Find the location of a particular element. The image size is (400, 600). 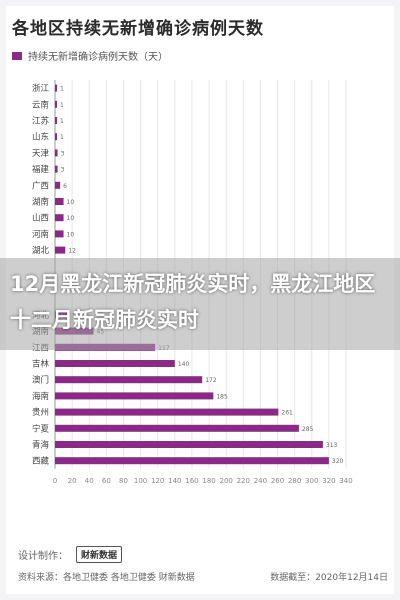

data-label: 285 is located at coordinates (308, 429).